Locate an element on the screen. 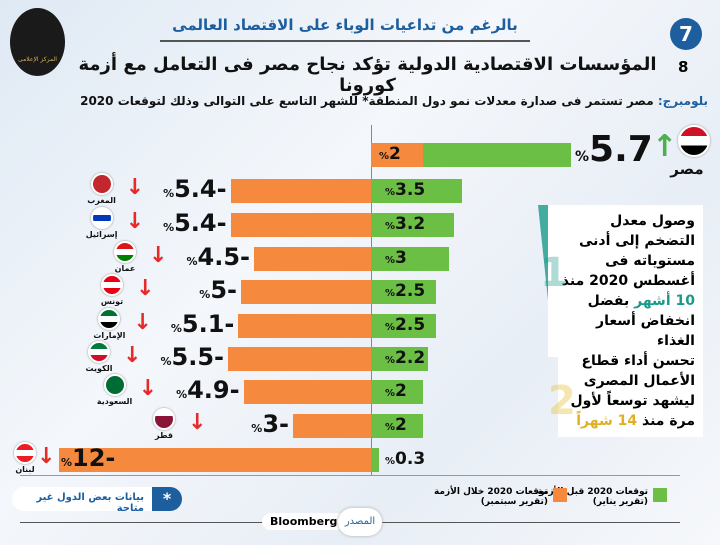  legend-item-during: توقعات 2020 خلال الأزمة (تقرير سبتمبر) is located at coordinates (491, 497).